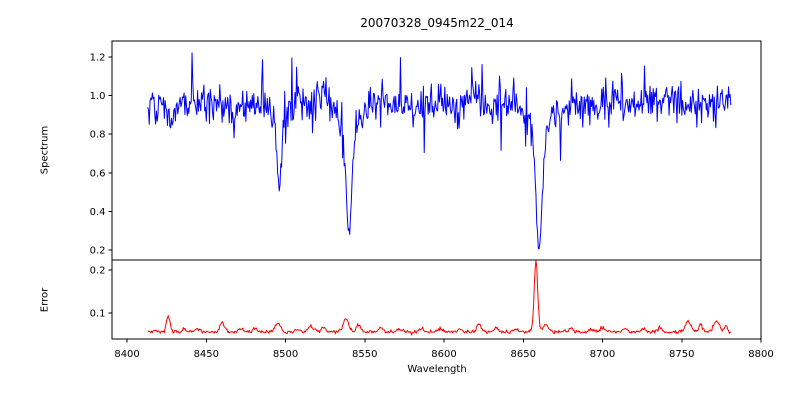 This screenshot has height=400, width=800. Describe the element at coordinates (439, 298) in the screenshot. I see `error-line` at that location.